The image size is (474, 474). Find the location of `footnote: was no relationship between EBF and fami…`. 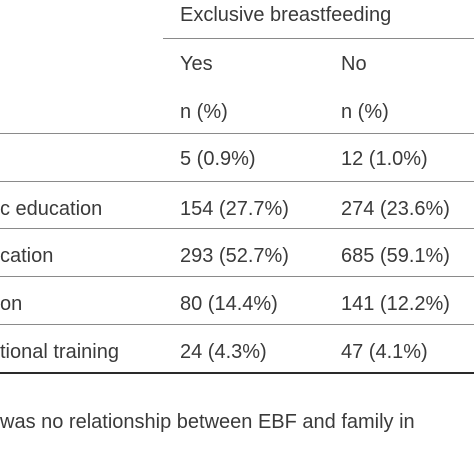

footnote: was no relationship between EBF and fami… is located at coordinates (207, 422).